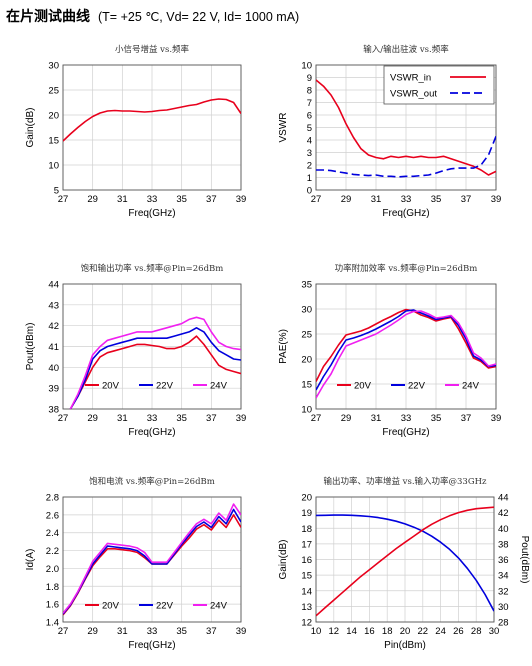  I want to click on y-tick-label: 42, so click(53, 326).